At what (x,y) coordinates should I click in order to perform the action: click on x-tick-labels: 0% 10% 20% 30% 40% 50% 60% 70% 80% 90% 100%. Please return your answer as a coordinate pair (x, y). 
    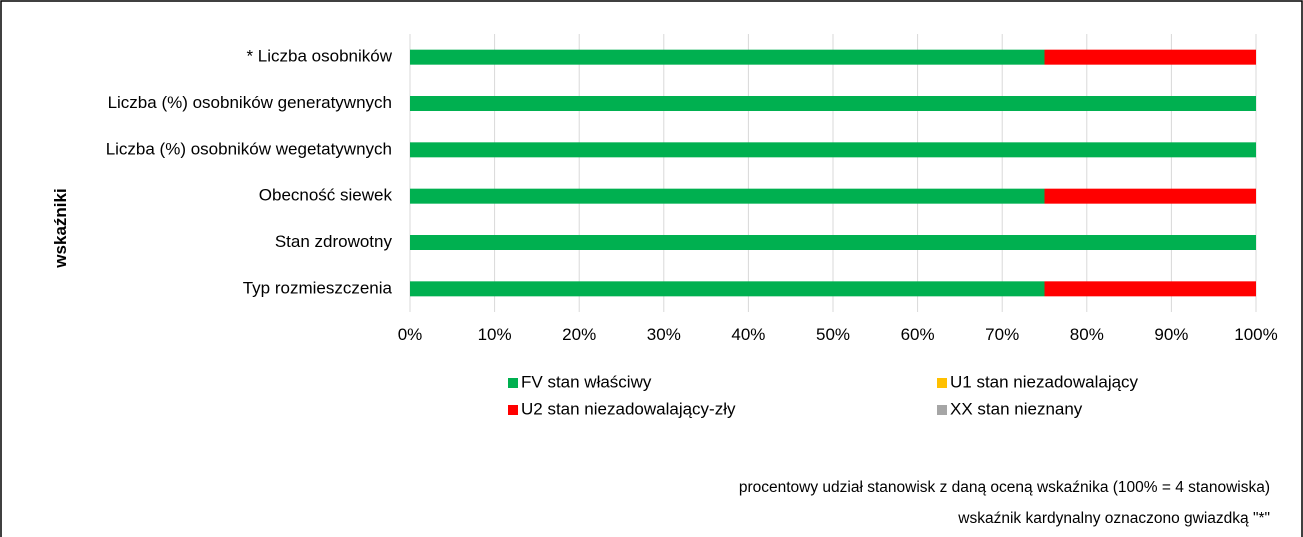
    Looking at the image, I should click on (838, 334).